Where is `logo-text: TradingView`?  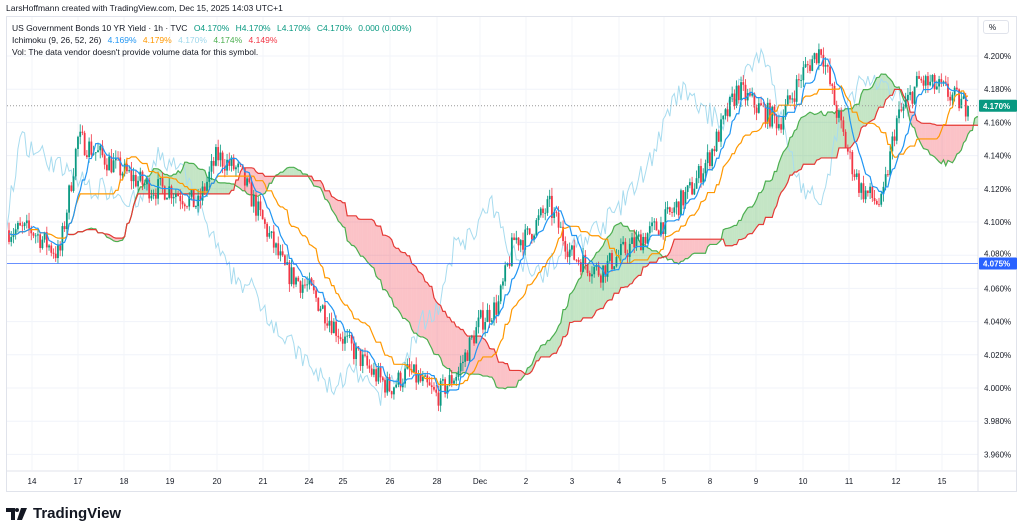
logo-text: TradingView is located at coordinates (77, 513).